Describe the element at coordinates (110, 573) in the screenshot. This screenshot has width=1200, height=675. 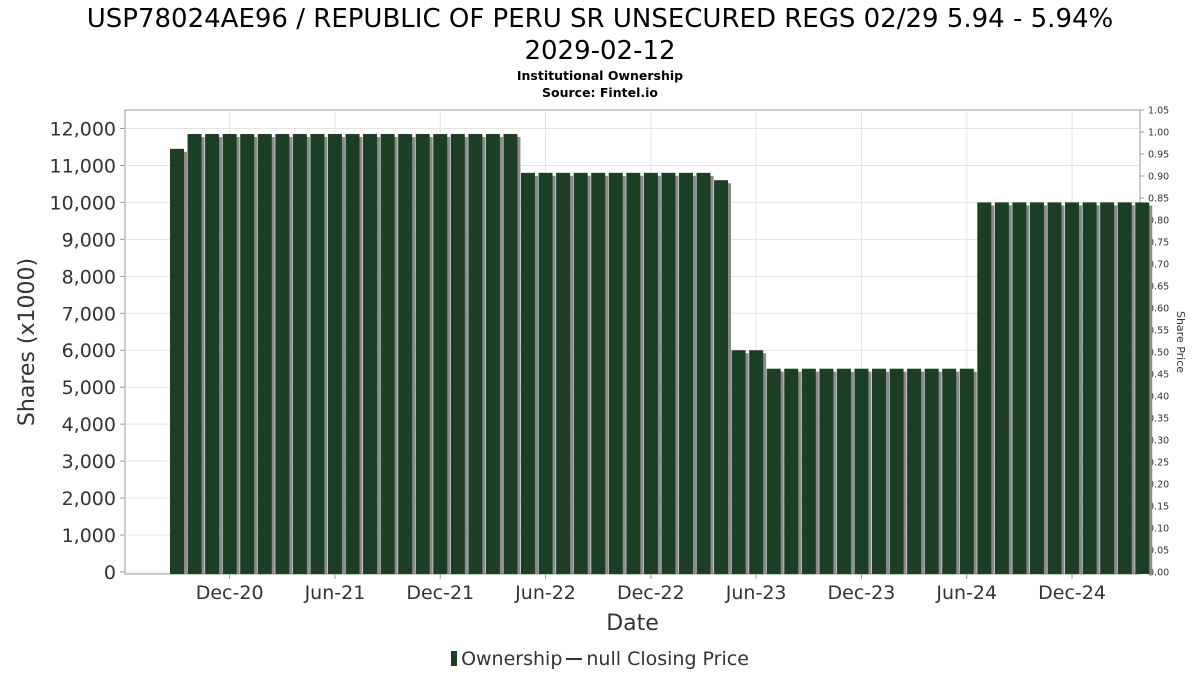
I see `y-tick-label: 0` at that location.